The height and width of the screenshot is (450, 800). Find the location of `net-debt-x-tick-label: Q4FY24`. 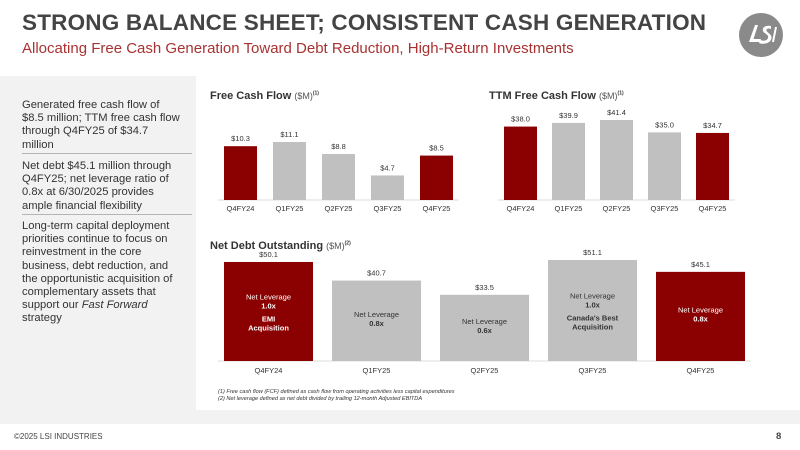

net-debt-x-tick-label: Q4FY24 is located at coordinates (269, 370).